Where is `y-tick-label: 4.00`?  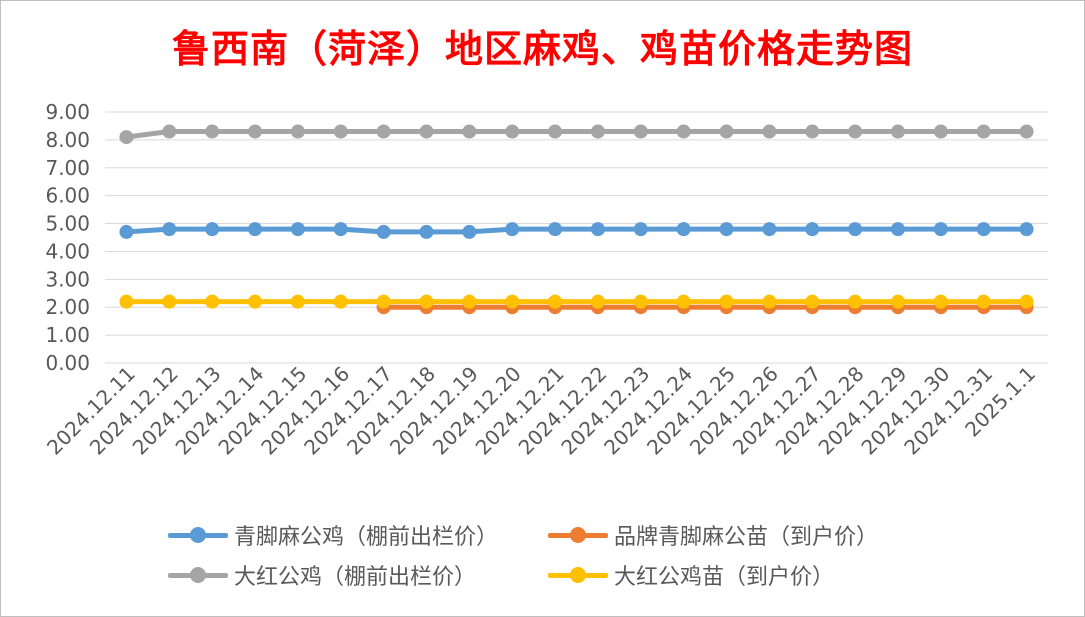 y-tick-label: 4.00 is located at coordinates (67, 251).